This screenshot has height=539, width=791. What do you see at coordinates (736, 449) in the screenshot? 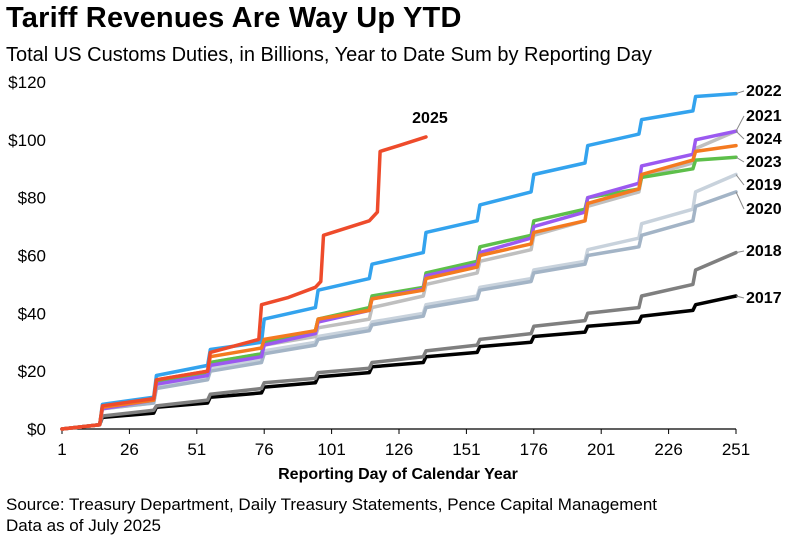
I see `x-tick-label: 251` at bounding box center [736, 449].